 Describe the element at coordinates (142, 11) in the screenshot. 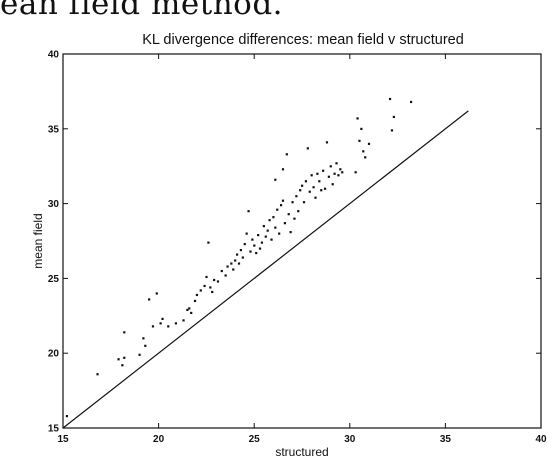

I see `caption-fragment: ean field method.` at that location.